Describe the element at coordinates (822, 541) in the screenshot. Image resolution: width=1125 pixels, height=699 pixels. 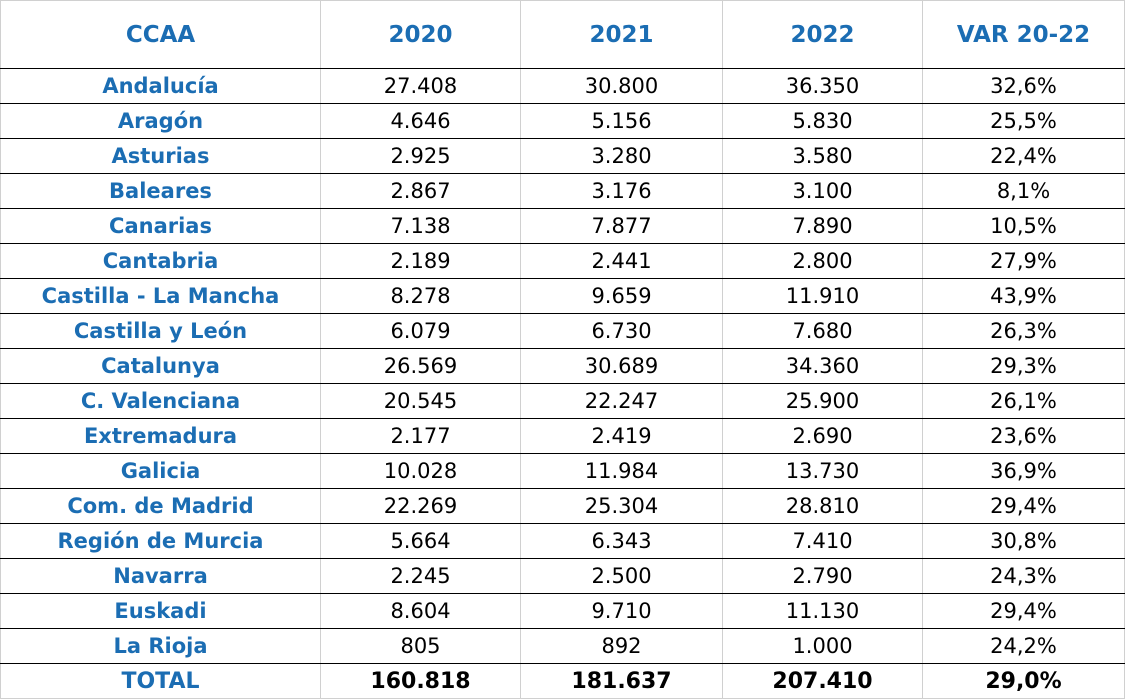
I see `value-cell: 7.410` at that location.